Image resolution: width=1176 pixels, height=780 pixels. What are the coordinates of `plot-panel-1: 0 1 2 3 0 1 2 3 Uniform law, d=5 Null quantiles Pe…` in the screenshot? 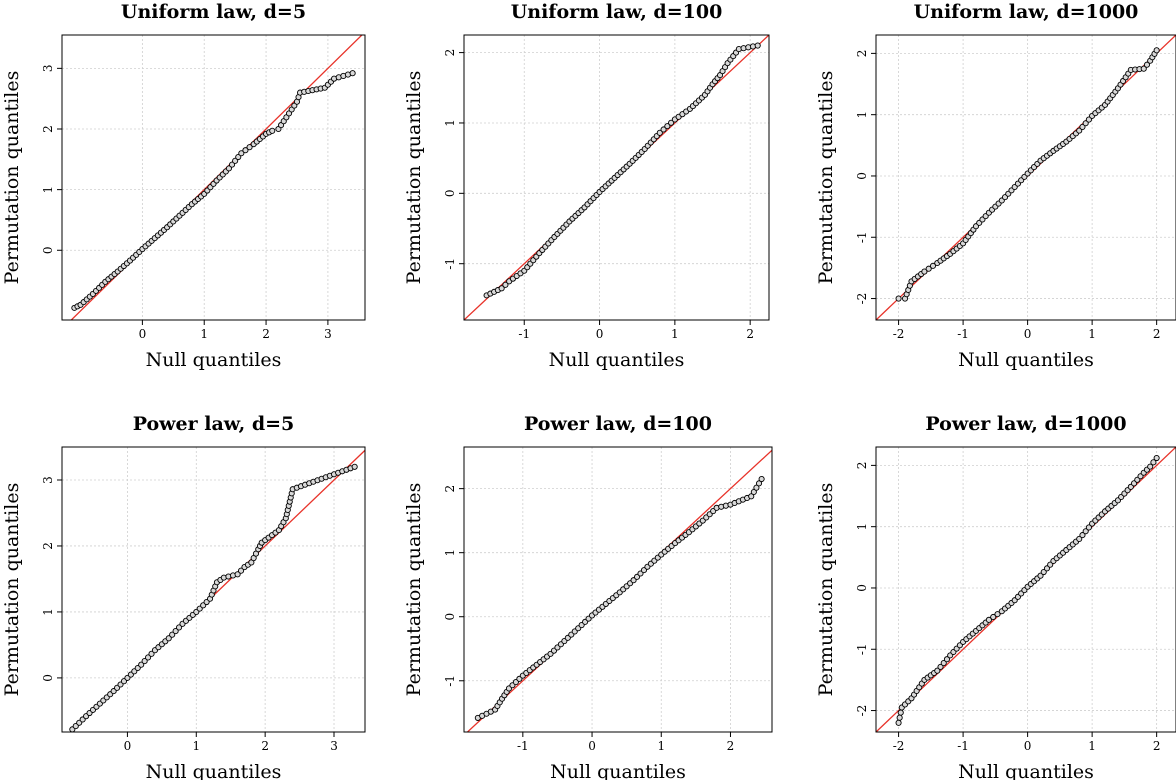 It's located at (183, 186).